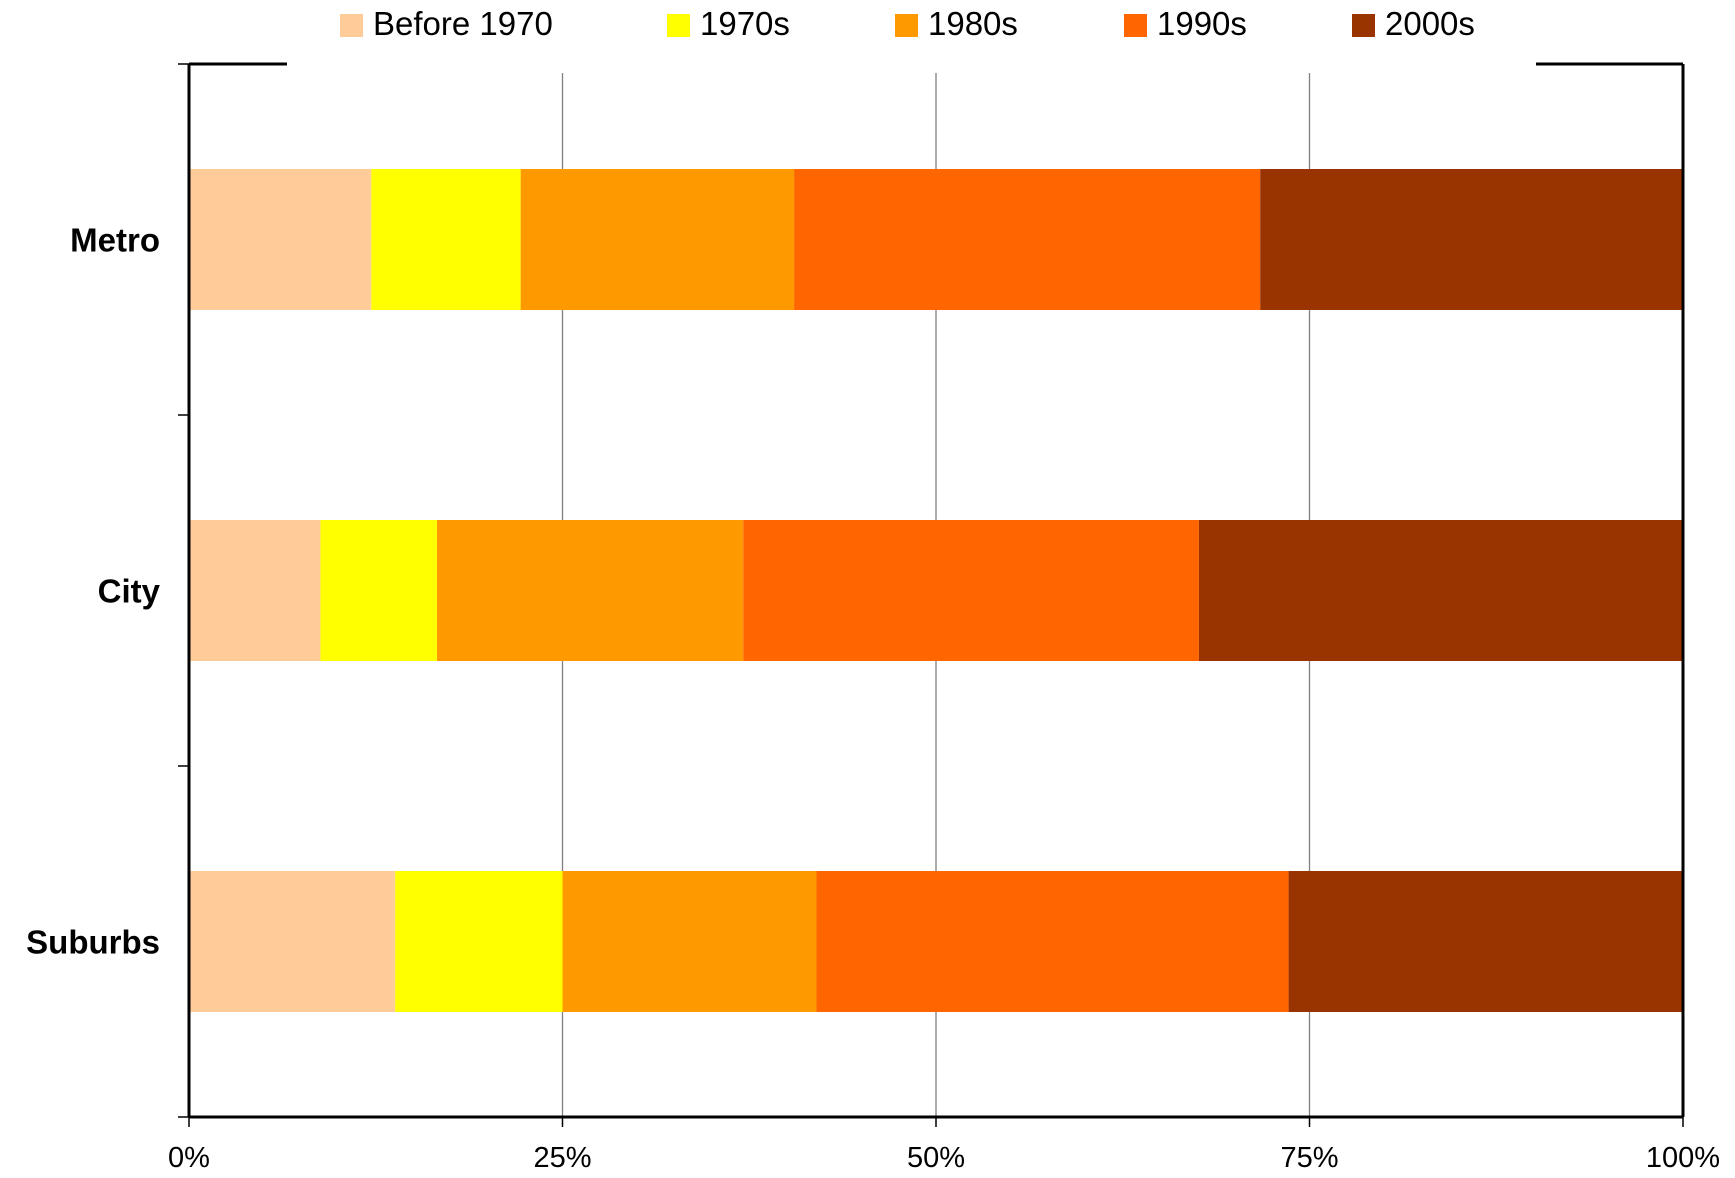 The height and width of the screenshot is (1178, 1735). Describe the element at coordinates (1471, 239) in the screenshot. I see `bar-metro-2000s` at that location.